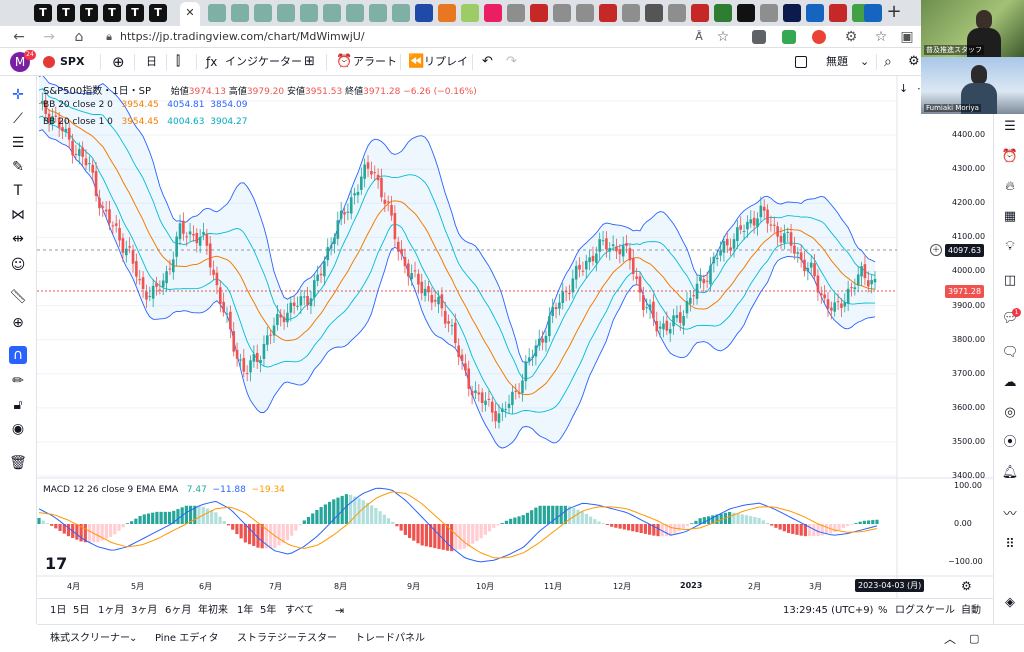 This screenshot has width=1024, height=652. I want to click on pulse-icon: 〰, so click(1010, 514).